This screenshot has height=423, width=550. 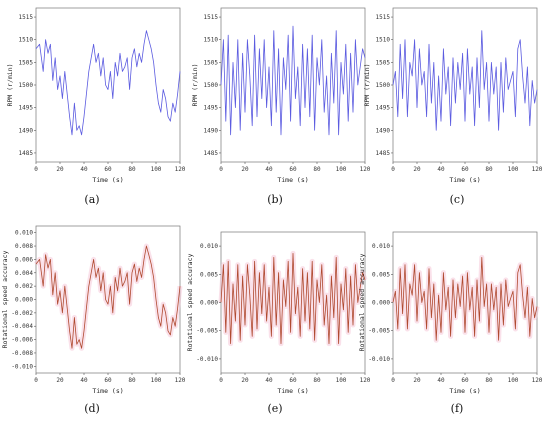 What do you see at coordinates (24, 246) in the screenshot?
I see `y-tick-label: 0.008` at bounding box center [24, 246].